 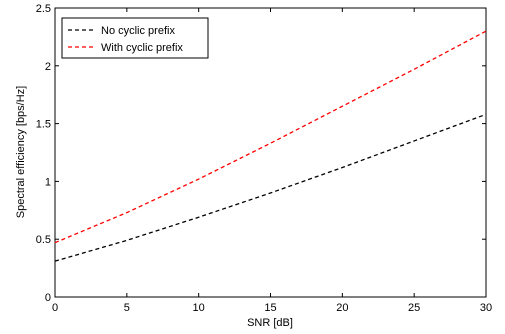 I want to click on x-tick-label: 0, so click(x=55, y=308).